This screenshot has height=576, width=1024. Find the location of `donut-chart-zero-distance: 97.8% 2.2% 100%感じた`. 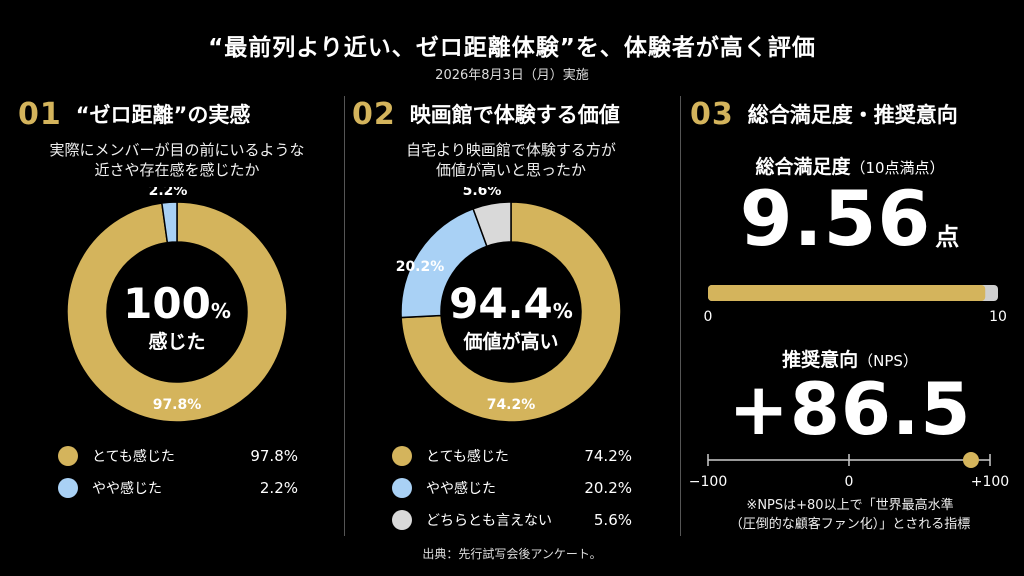

donut-chart-zero-distance: 97.8% 2.2% 100%感じた is located at coordinates (177, 305).